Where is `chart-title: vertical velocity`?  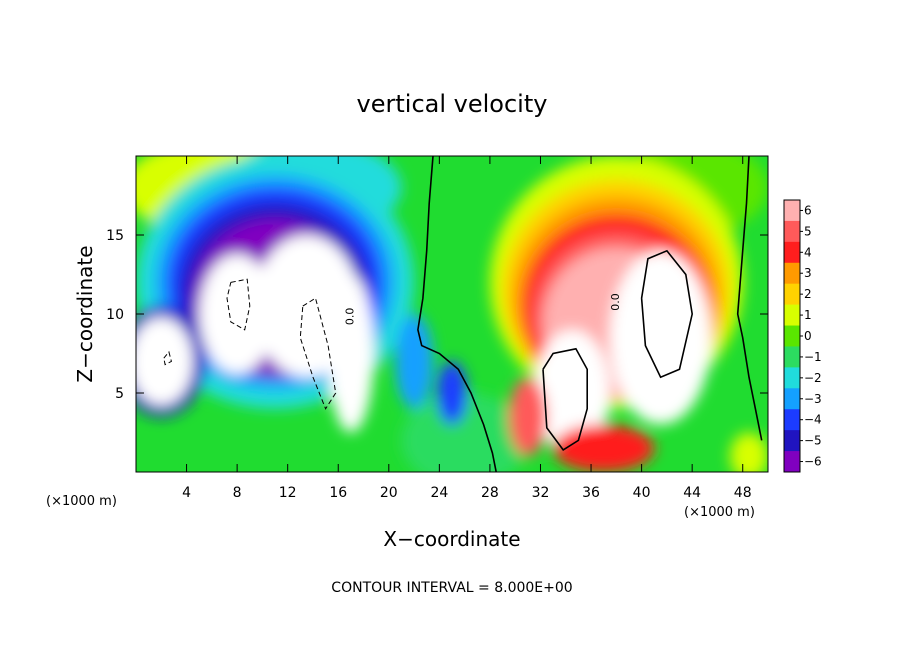
chart-title: vertical velocity is located at coordinates (452, 104).